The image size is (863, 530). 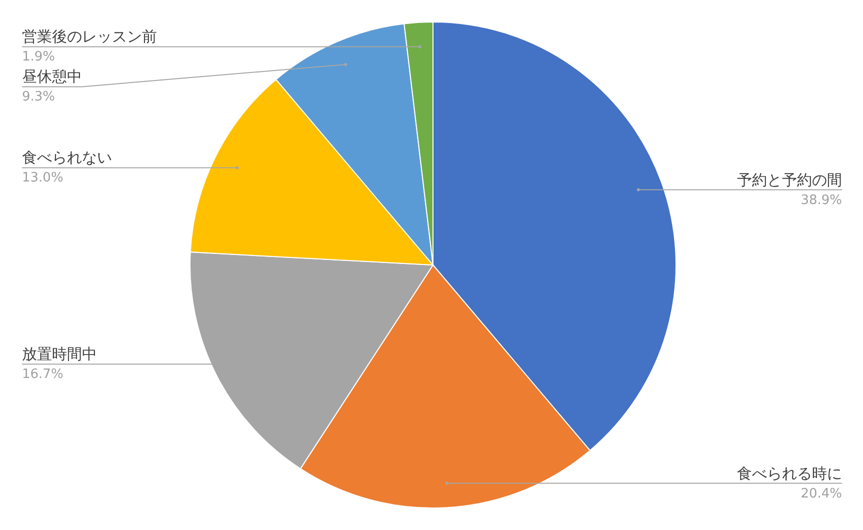 I want to click on slice-label: 昼休憩中, so click(x=52, y=77).